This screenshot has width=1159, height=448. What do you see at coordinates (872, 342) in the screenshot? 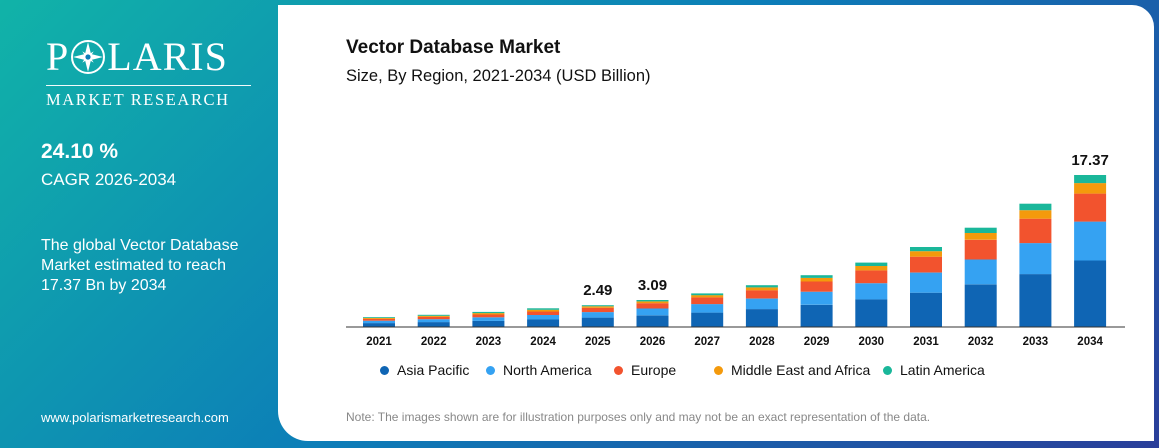
I see `x-tick-label: 2030` at bounding box center [872, 342].